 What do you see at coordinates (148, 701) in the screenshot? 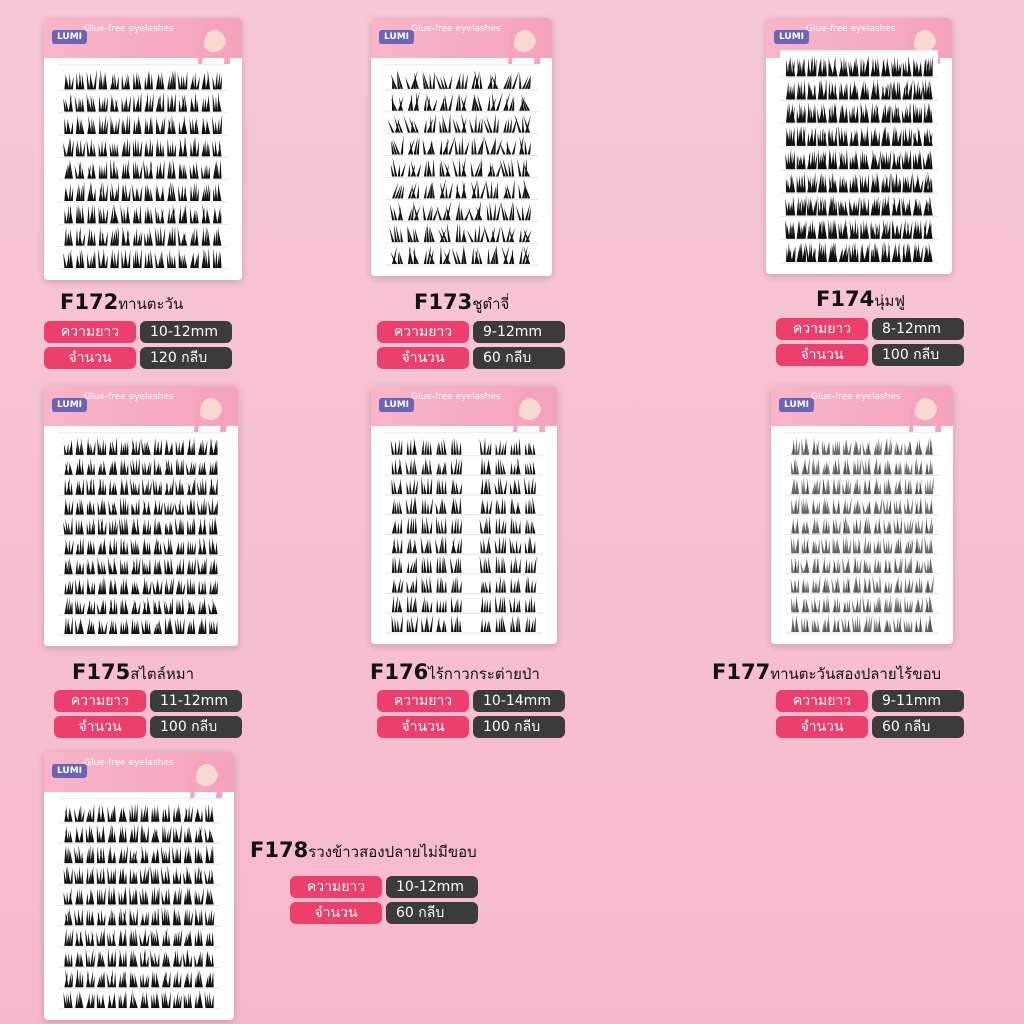
I see `length-row: ความยาว 11-12mm` at bounding box center [148, 701].